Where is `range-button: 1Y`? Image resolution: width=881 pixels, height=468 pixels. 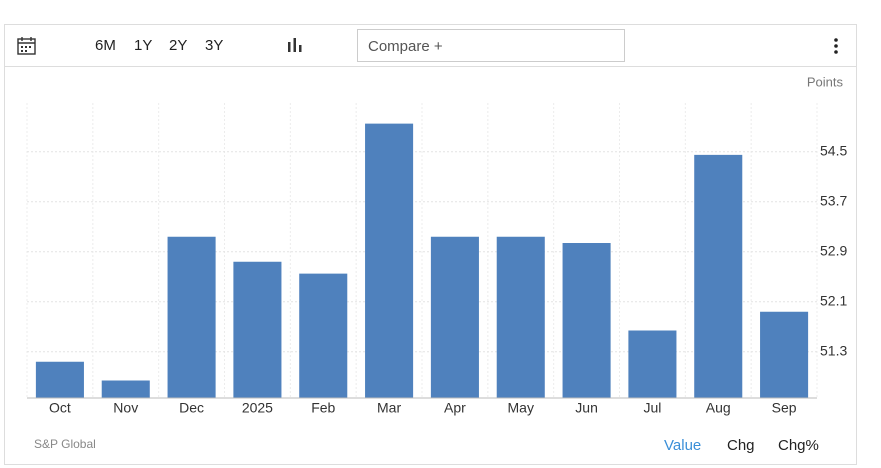
range-button: 1Y is located at coordinates (143, 45).